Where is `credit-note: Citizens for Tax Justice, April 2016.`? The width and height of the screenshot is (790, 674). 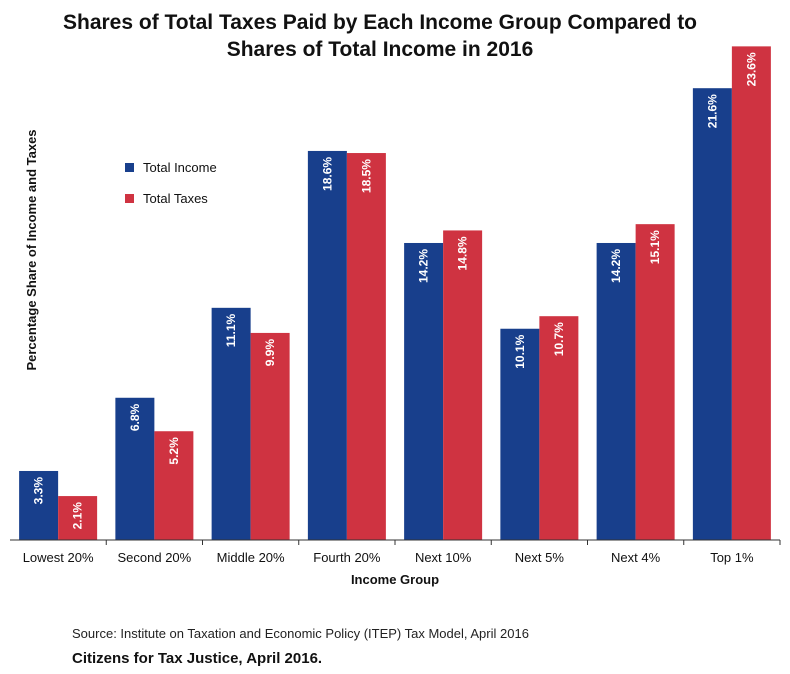
credit-note: Citizens for Tax Justice, April 2016. is located at coordinates (197, 658).